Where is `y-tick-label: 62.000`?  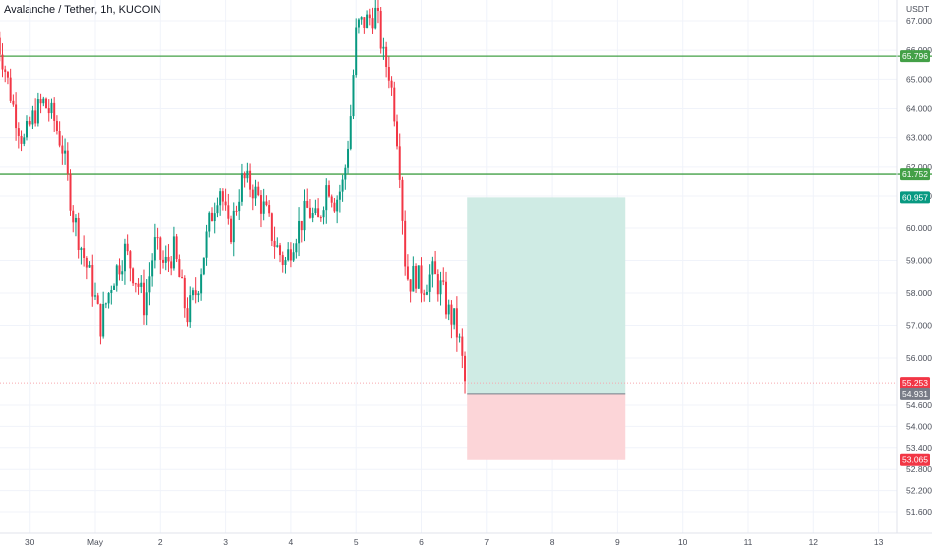
y-tick-label: 62.000 is located at coordinates (919, 167).